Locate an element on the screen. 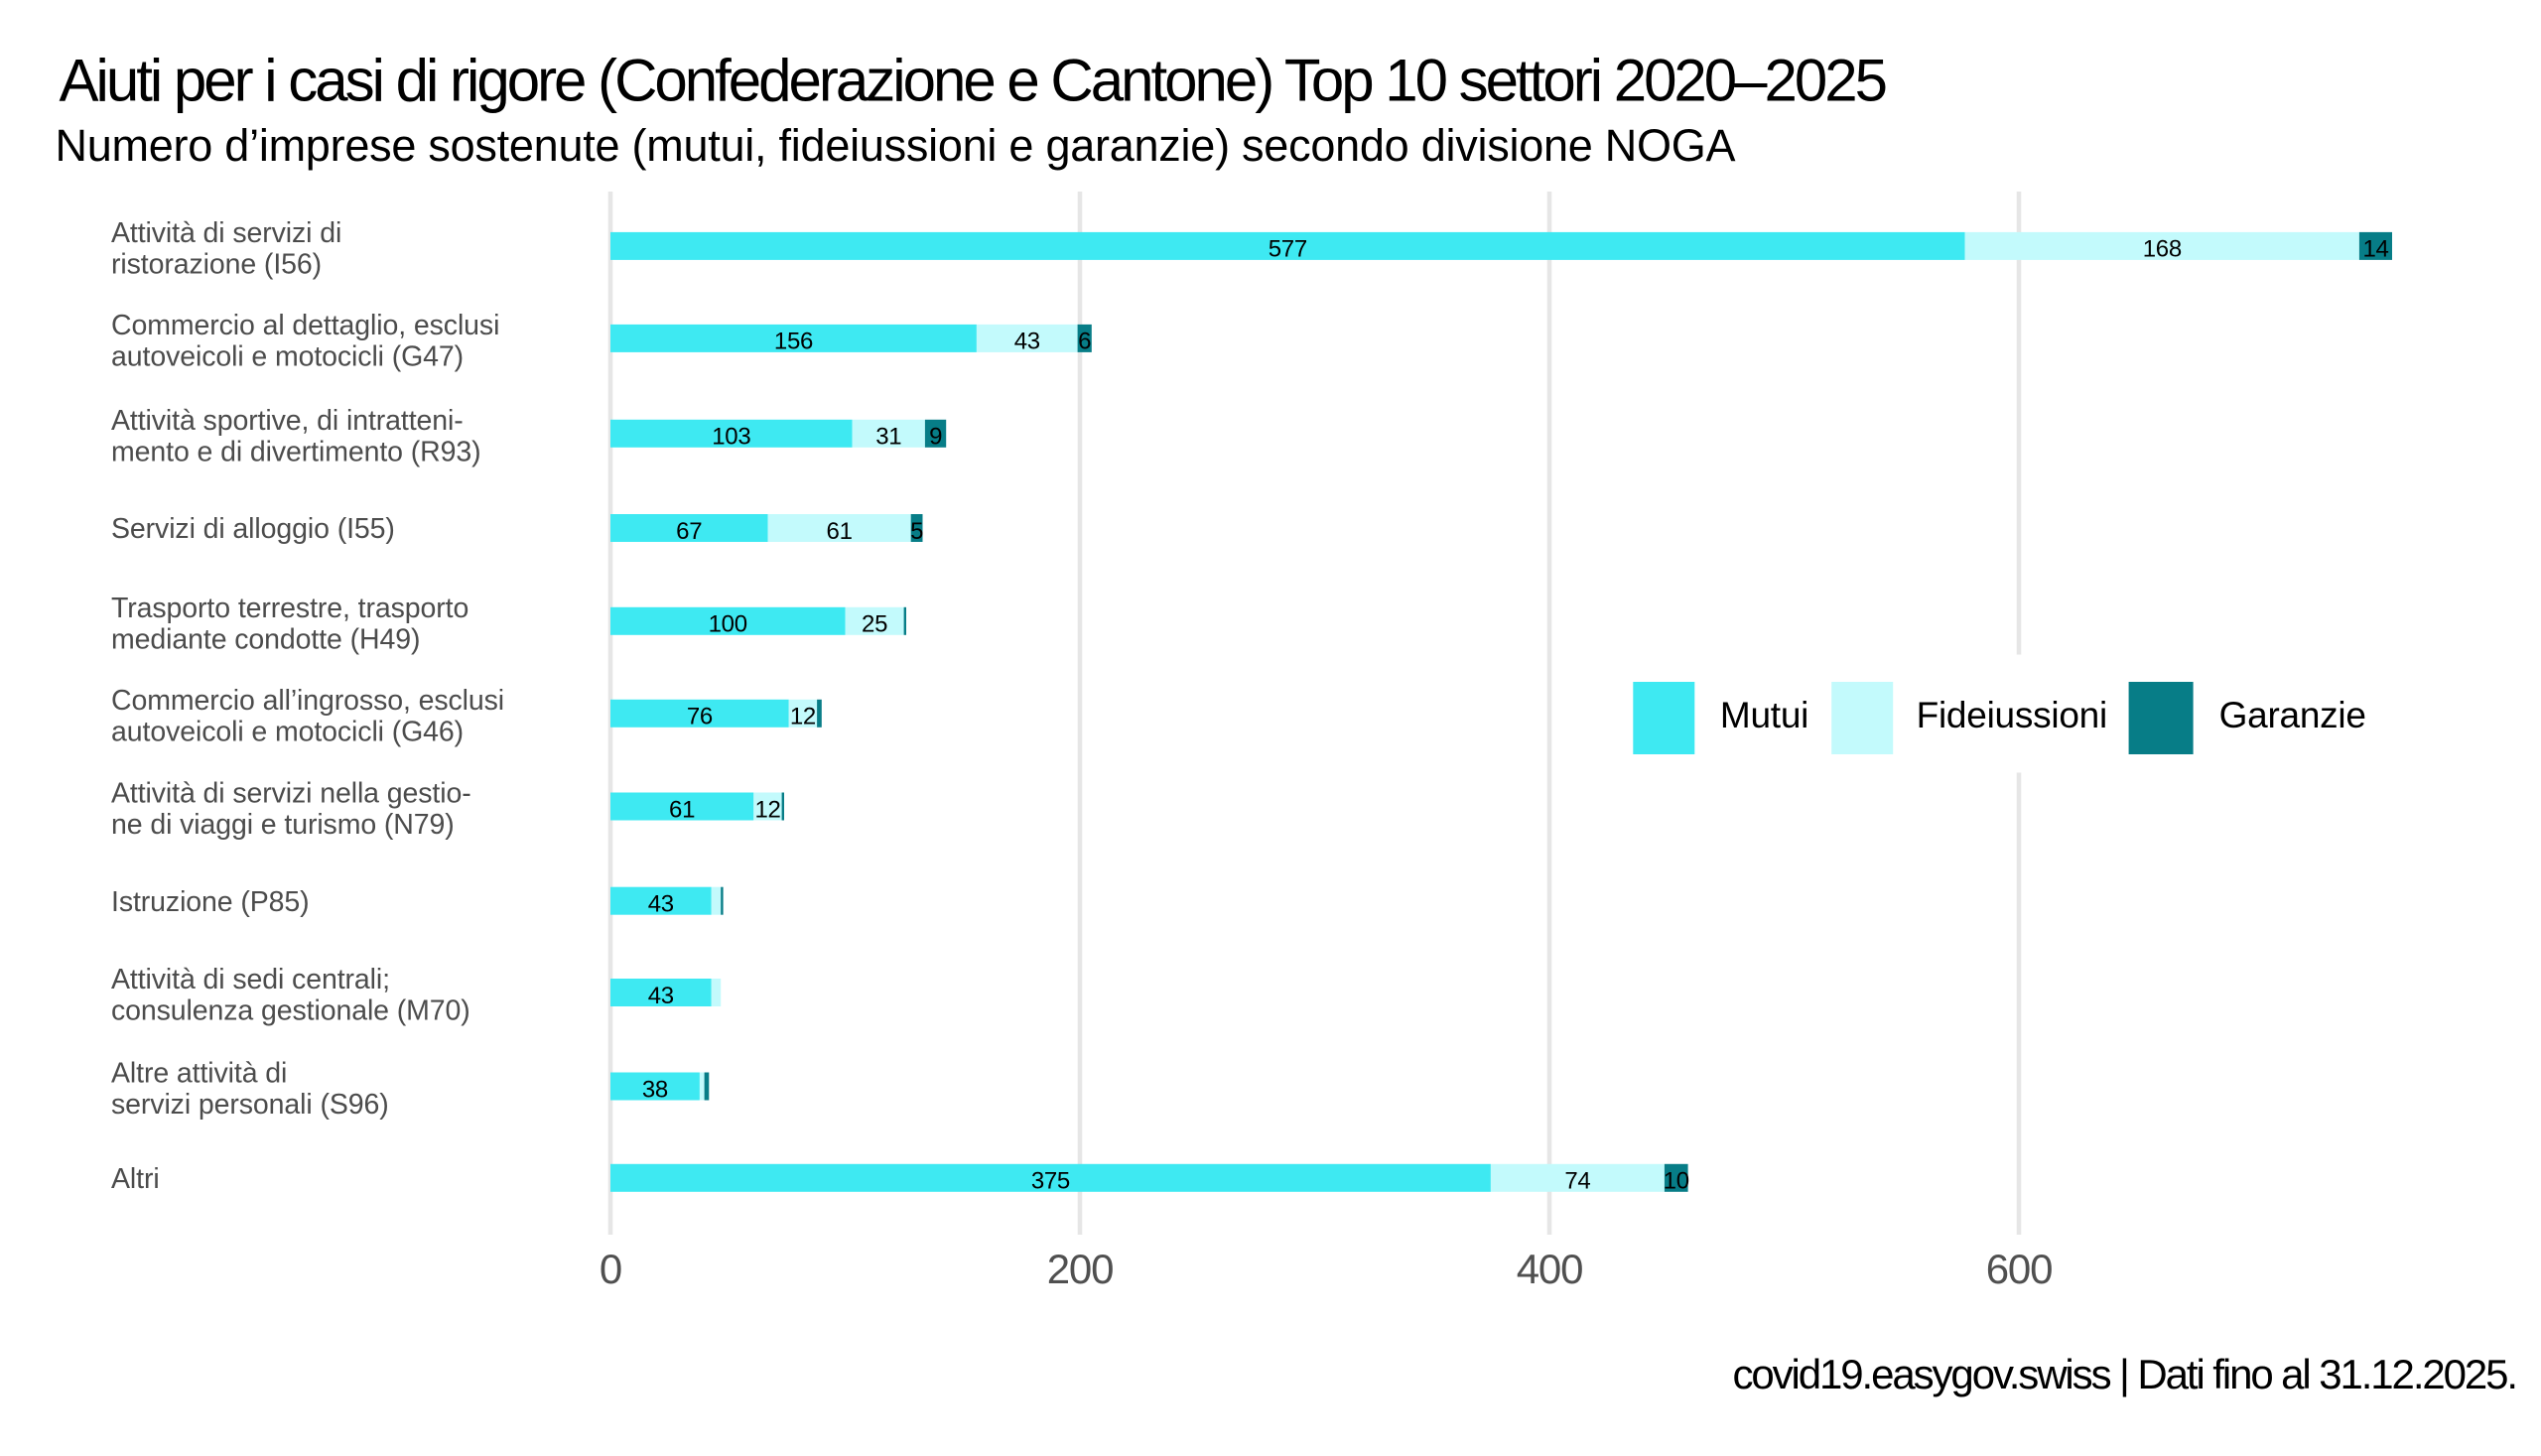  svg-text:Attività di servizi nella gest: Attività di servizi nella gestio- is located at coordinates (291, 794).